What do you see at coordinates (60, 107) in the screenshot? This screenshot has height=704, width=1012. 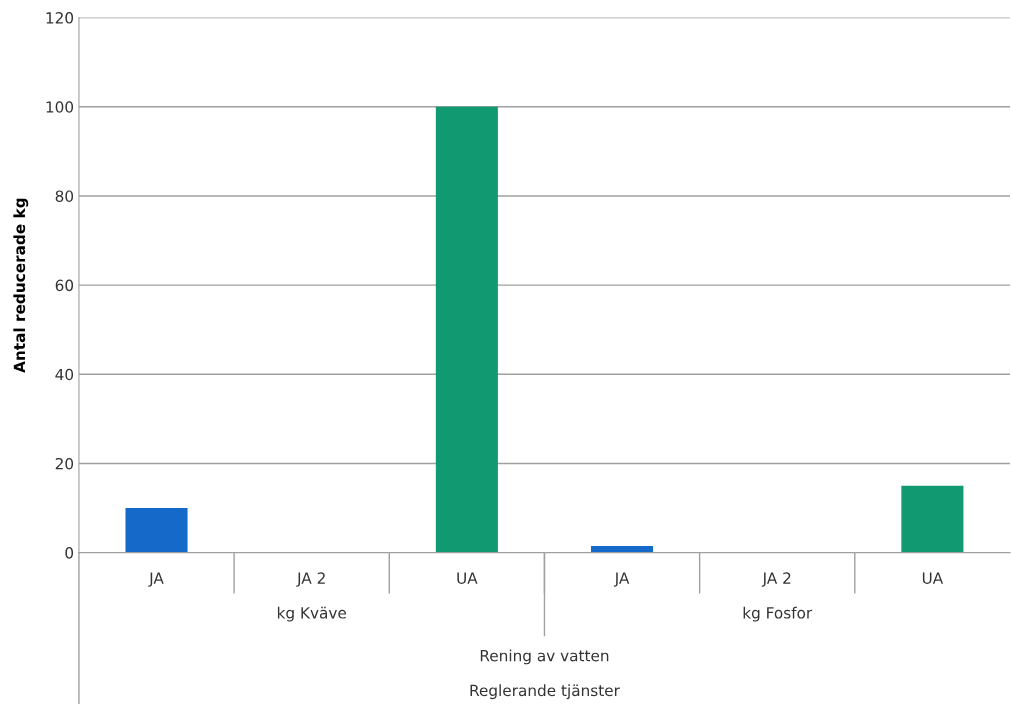 I see `y-tick-label: 100` at bounding box center [60, 107].